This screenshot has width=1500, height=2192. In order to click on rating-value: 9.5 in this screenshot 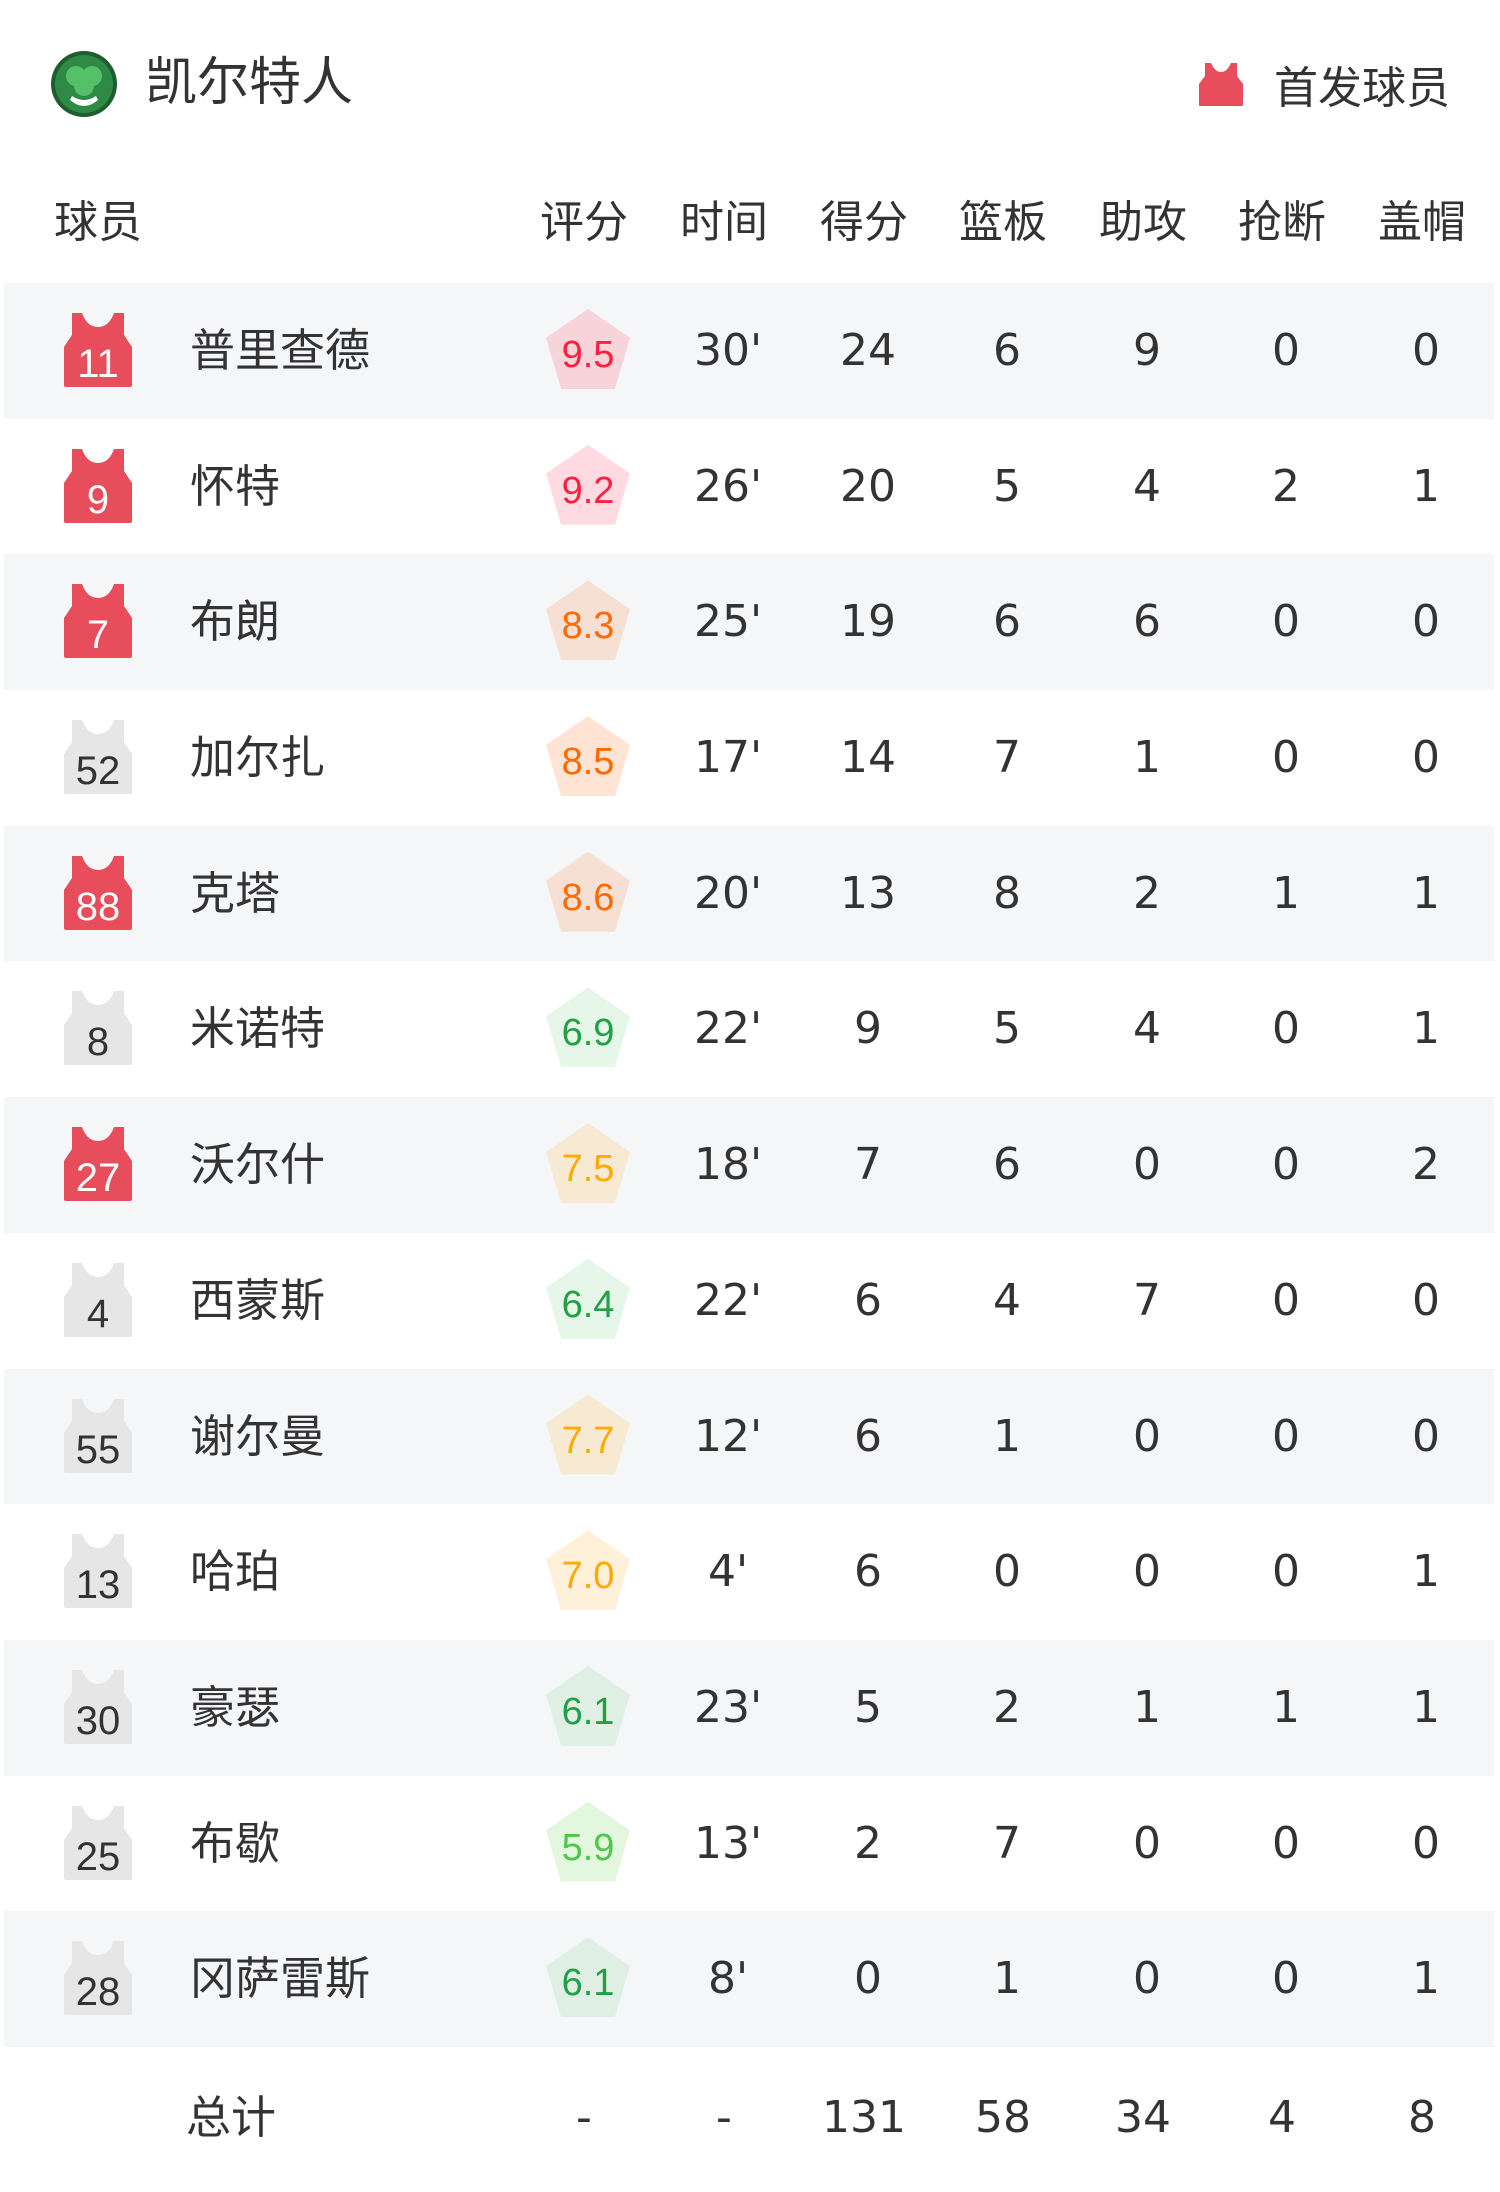, I will do `click(588, 355)`.